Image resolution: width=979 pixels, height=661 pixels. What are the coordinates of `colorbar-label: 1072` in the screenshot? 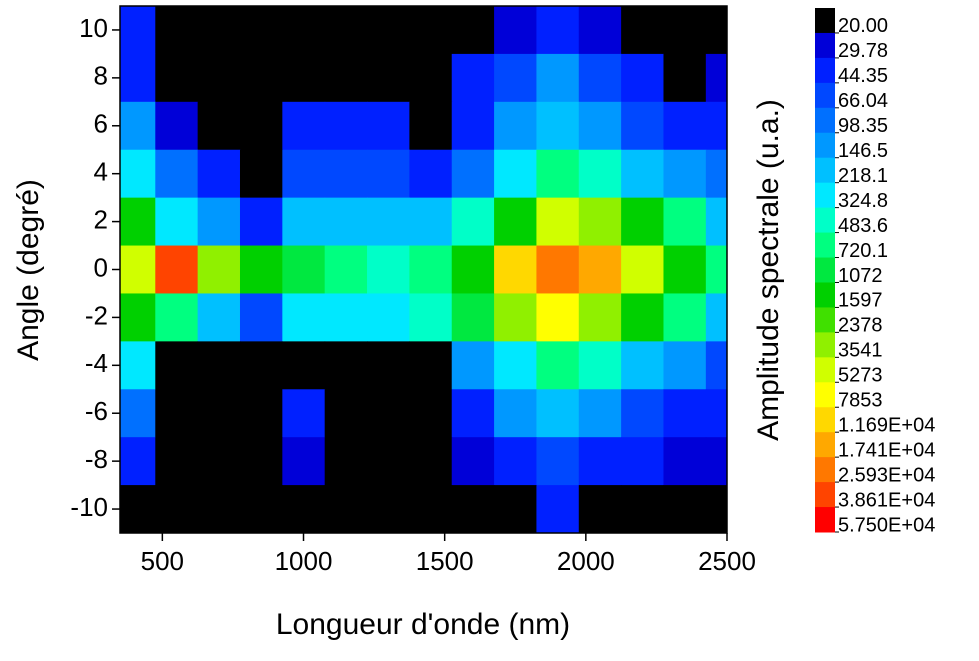 It's located at (860, 276).